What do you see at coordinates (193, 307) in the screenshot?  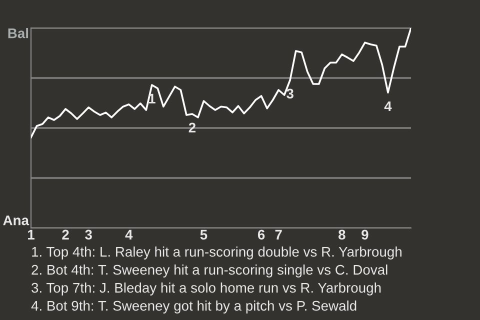 I see `text: 4. Bot 9th: T. Sweeney got hit by a pitch vs P. Sewald` at bounding box center [193, 307].